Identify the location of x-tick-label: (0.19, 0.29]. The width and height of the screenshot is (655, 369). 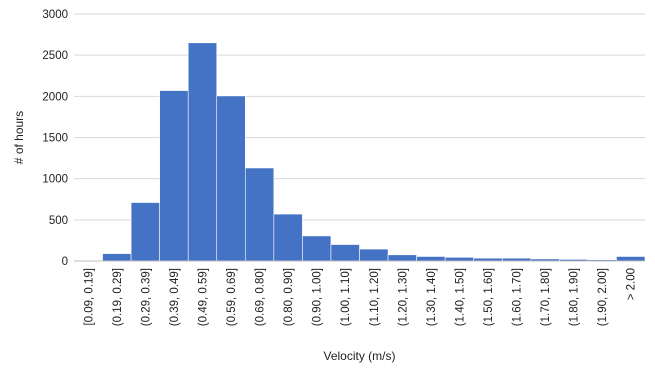
(118, 297).